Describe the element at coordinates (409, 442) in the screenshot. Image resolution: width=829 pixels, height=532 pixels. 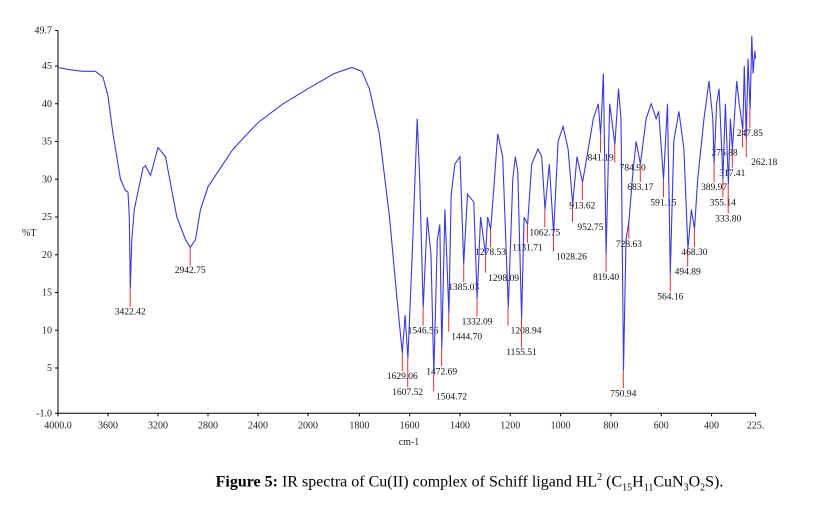
I see `x-axis-label: cm-1` at that location.